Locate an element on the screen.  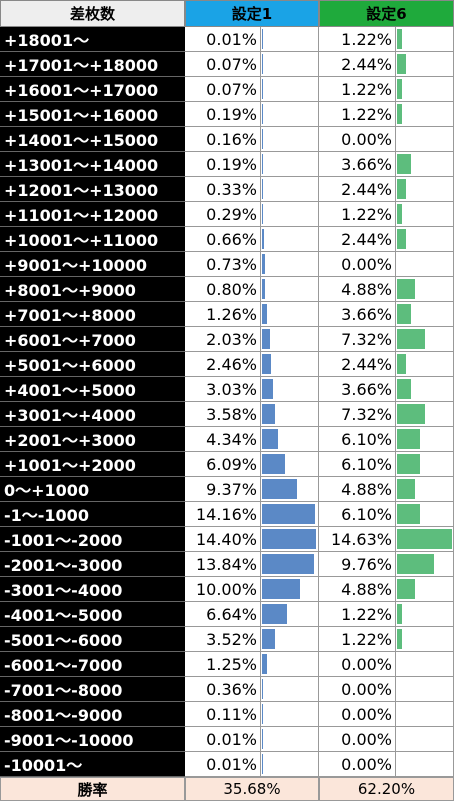
setting1-value: 0.66% is located at coordinates (223, 239).